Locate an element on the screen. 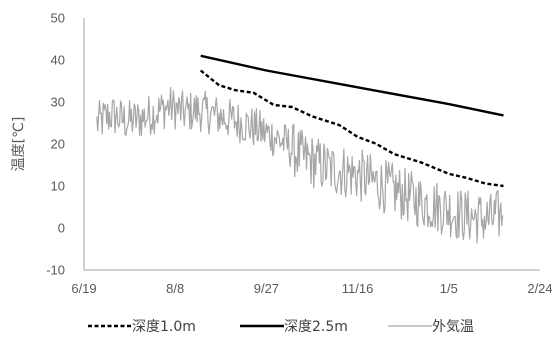 Image resolution: width=552 pixels, height=339 pixels. y-tick-label: 0 is located at coordinates (61, 228).